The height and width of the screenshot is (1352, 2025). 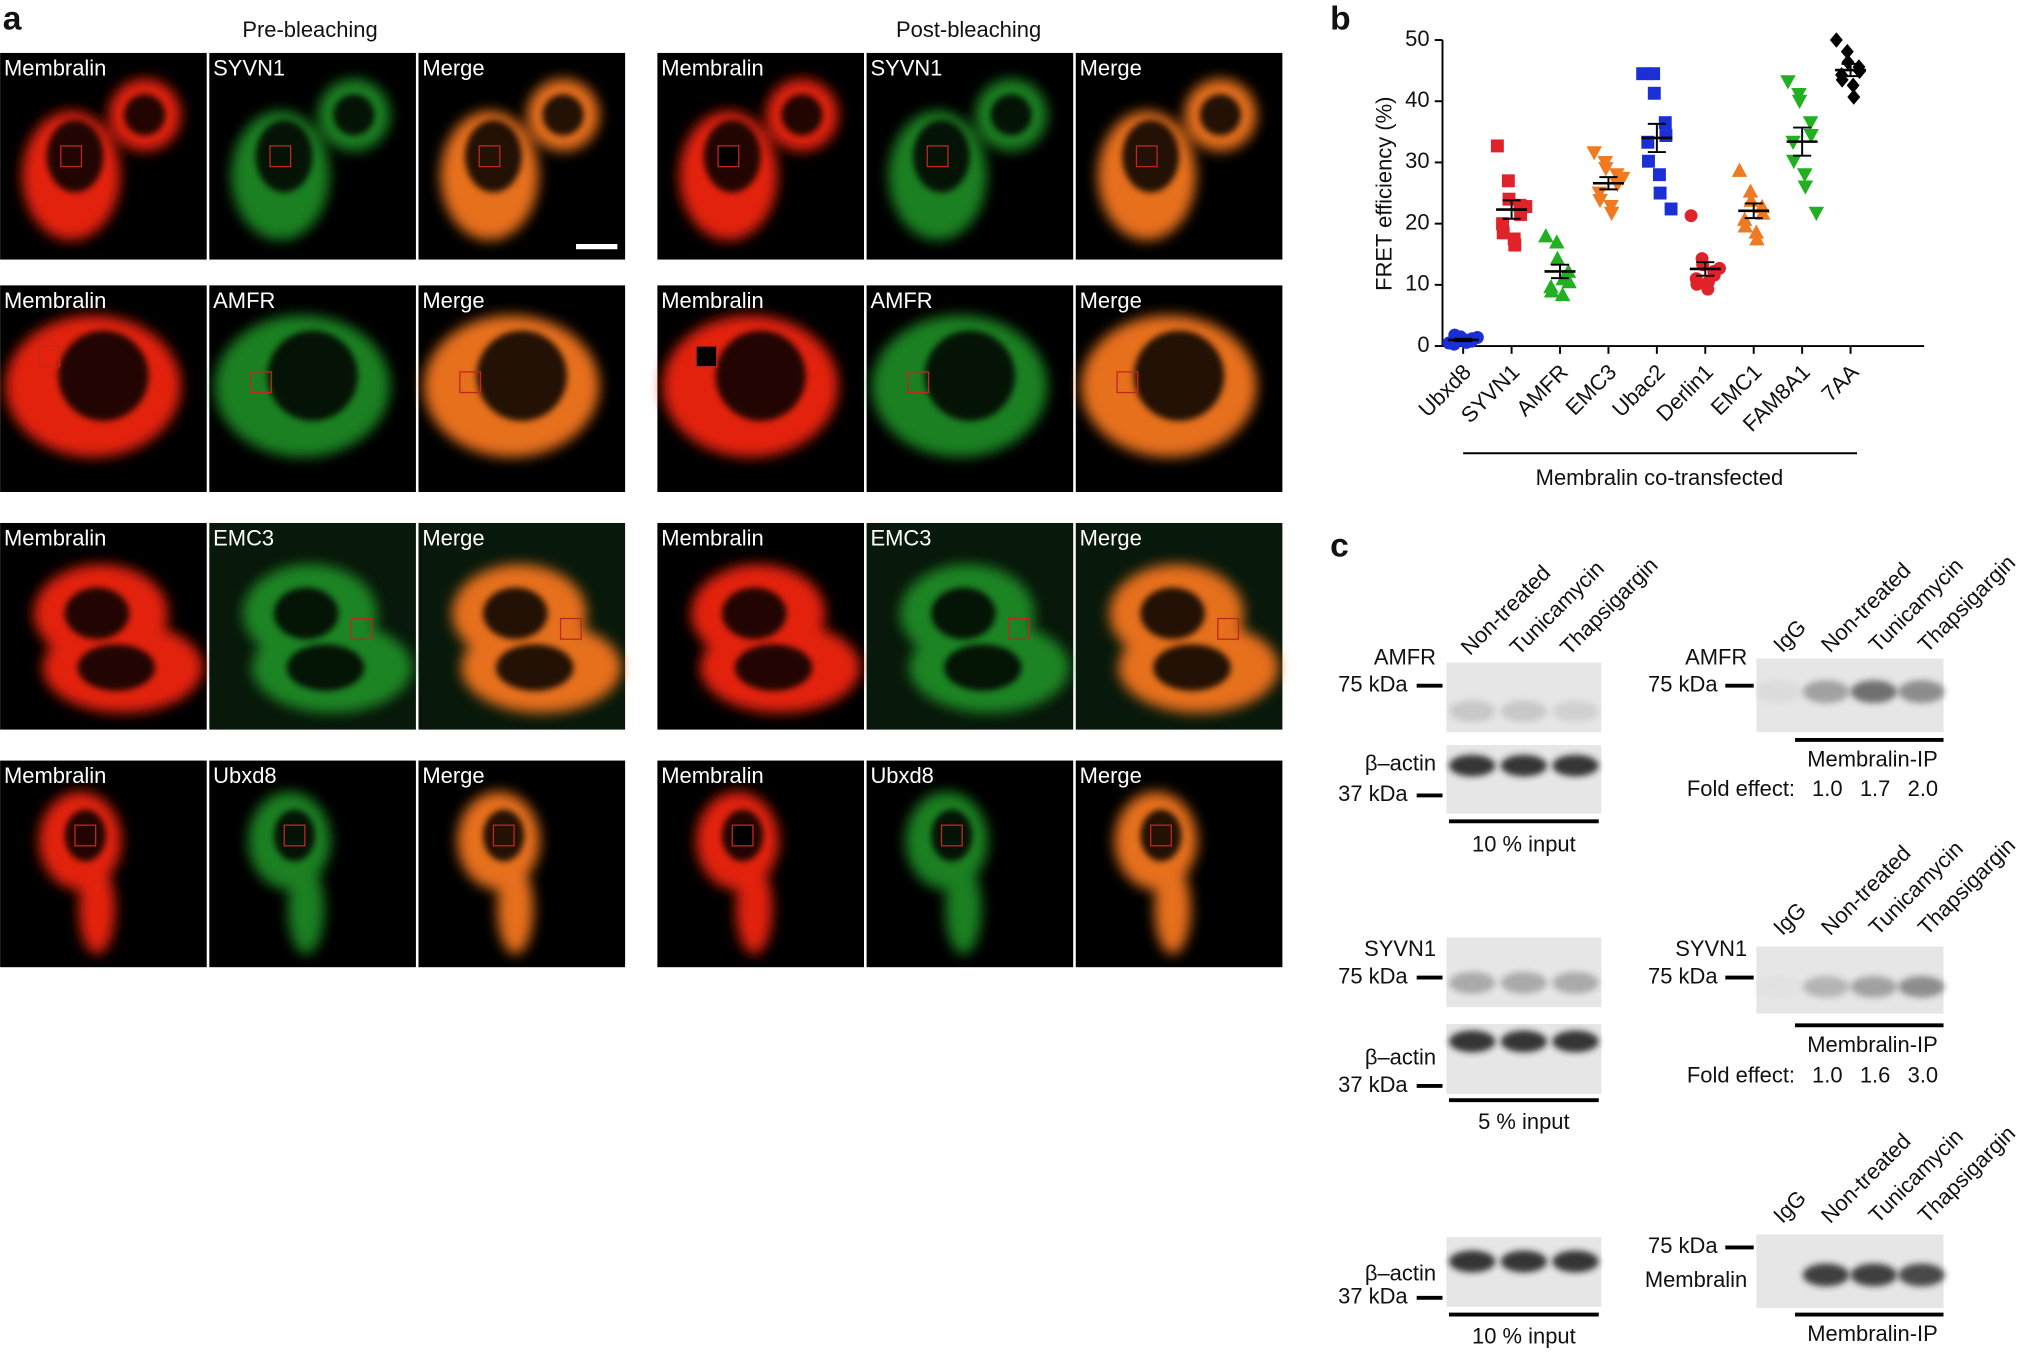 I want to click on fold-value: 1.0, so click(x=1827, y=788).